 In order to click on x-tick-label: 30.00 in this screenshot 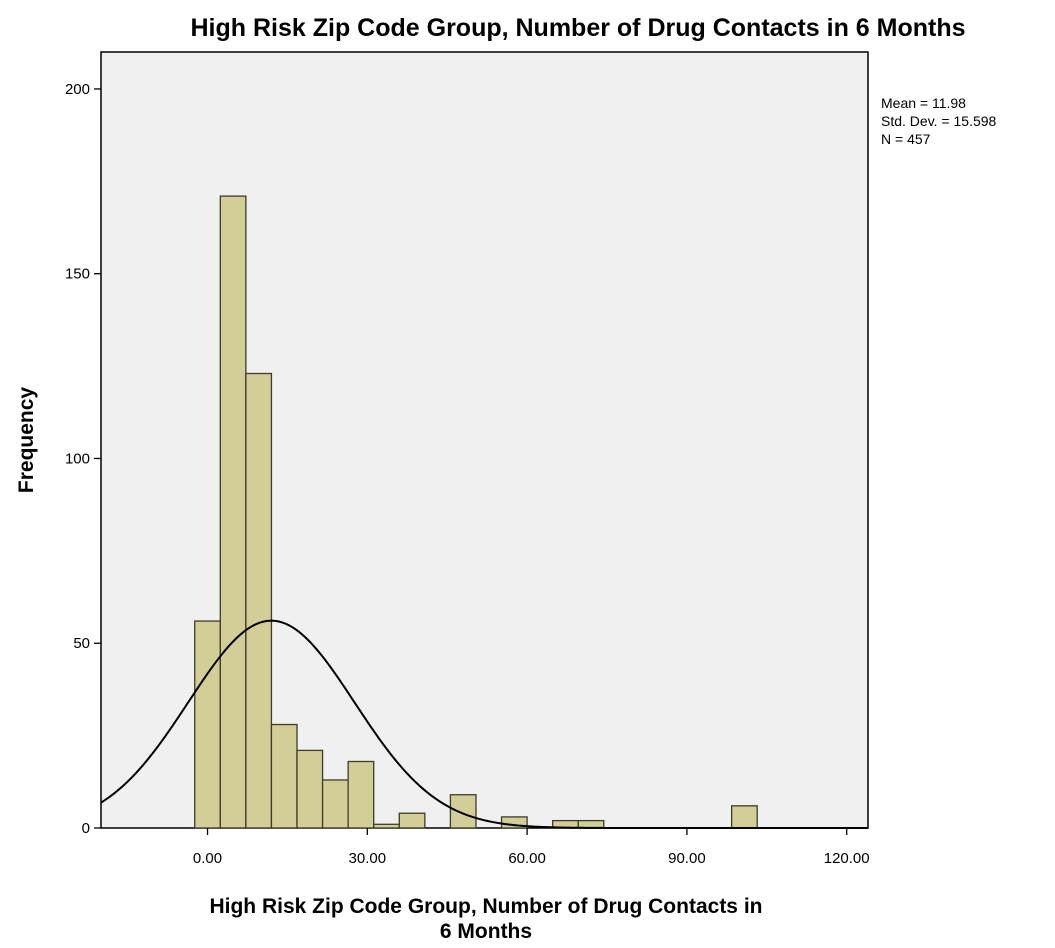, I will do `click(368, 858)`.